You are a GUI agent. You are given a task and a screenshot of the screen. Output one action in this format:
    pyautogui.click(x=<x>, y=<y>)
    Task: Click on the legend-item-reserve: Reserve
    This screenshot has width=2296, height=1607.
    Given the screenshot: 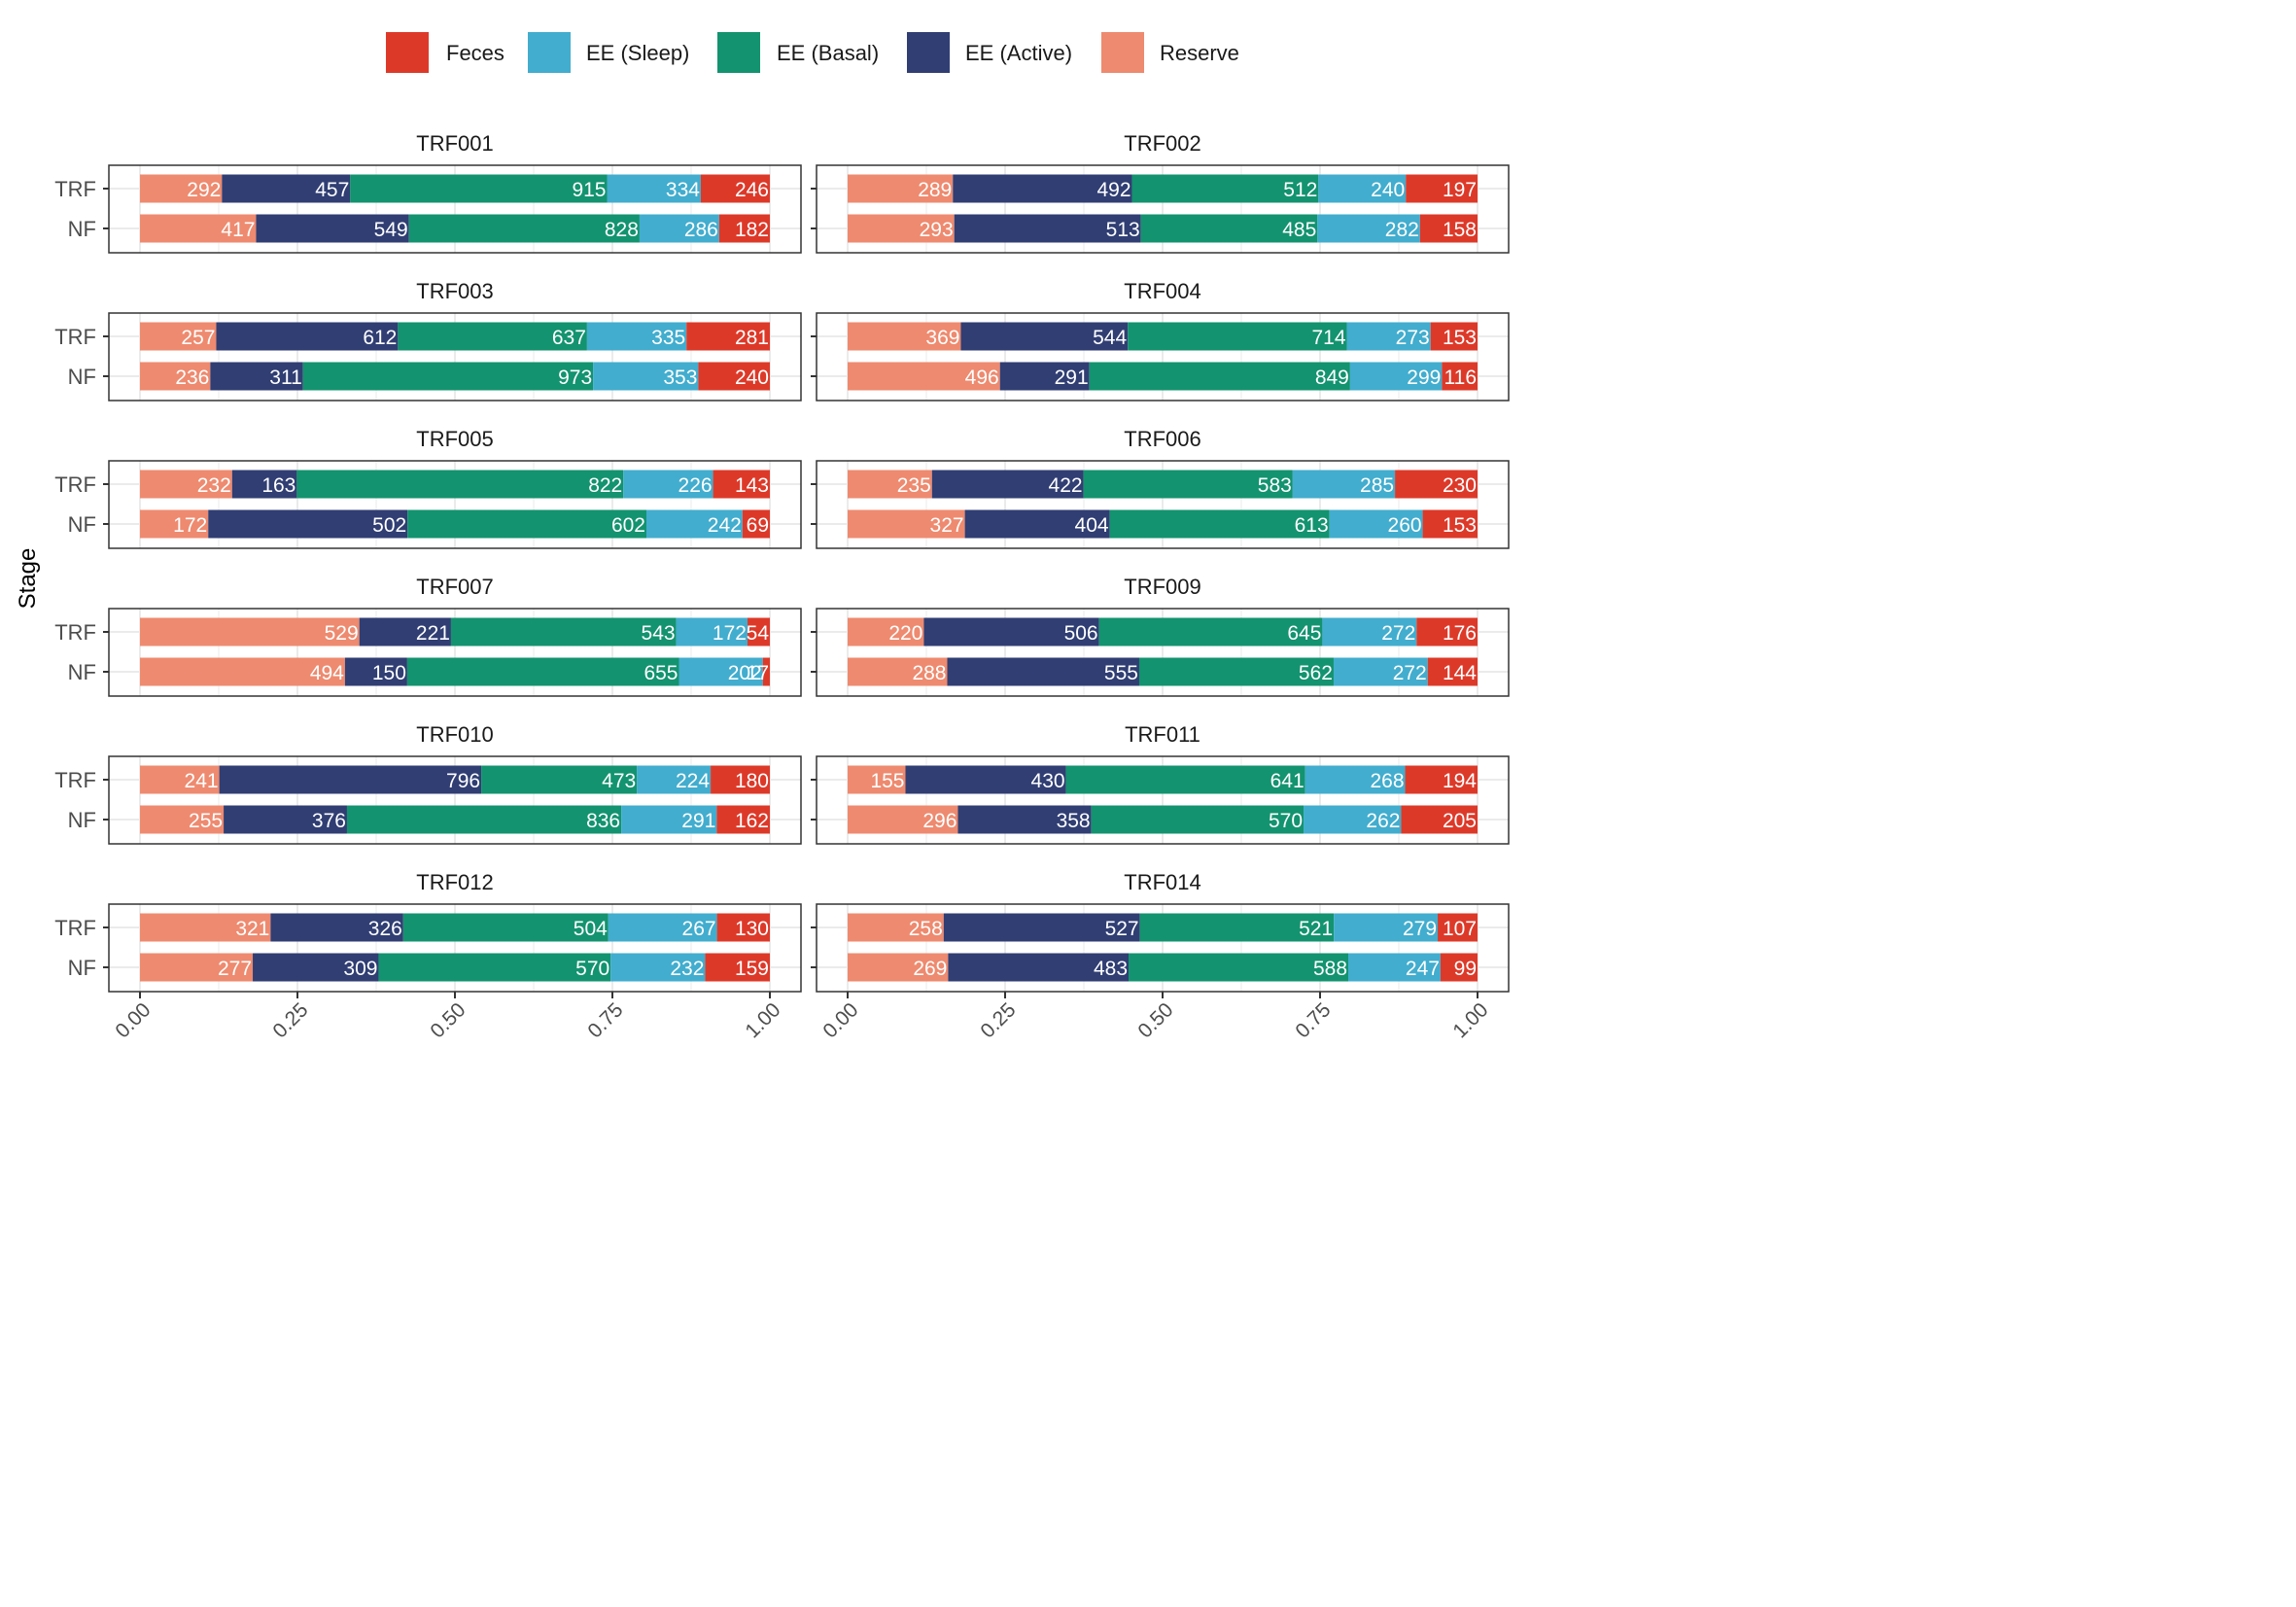 What is the action you would take?
    pyautogui.click(x=1170, y=52)
    